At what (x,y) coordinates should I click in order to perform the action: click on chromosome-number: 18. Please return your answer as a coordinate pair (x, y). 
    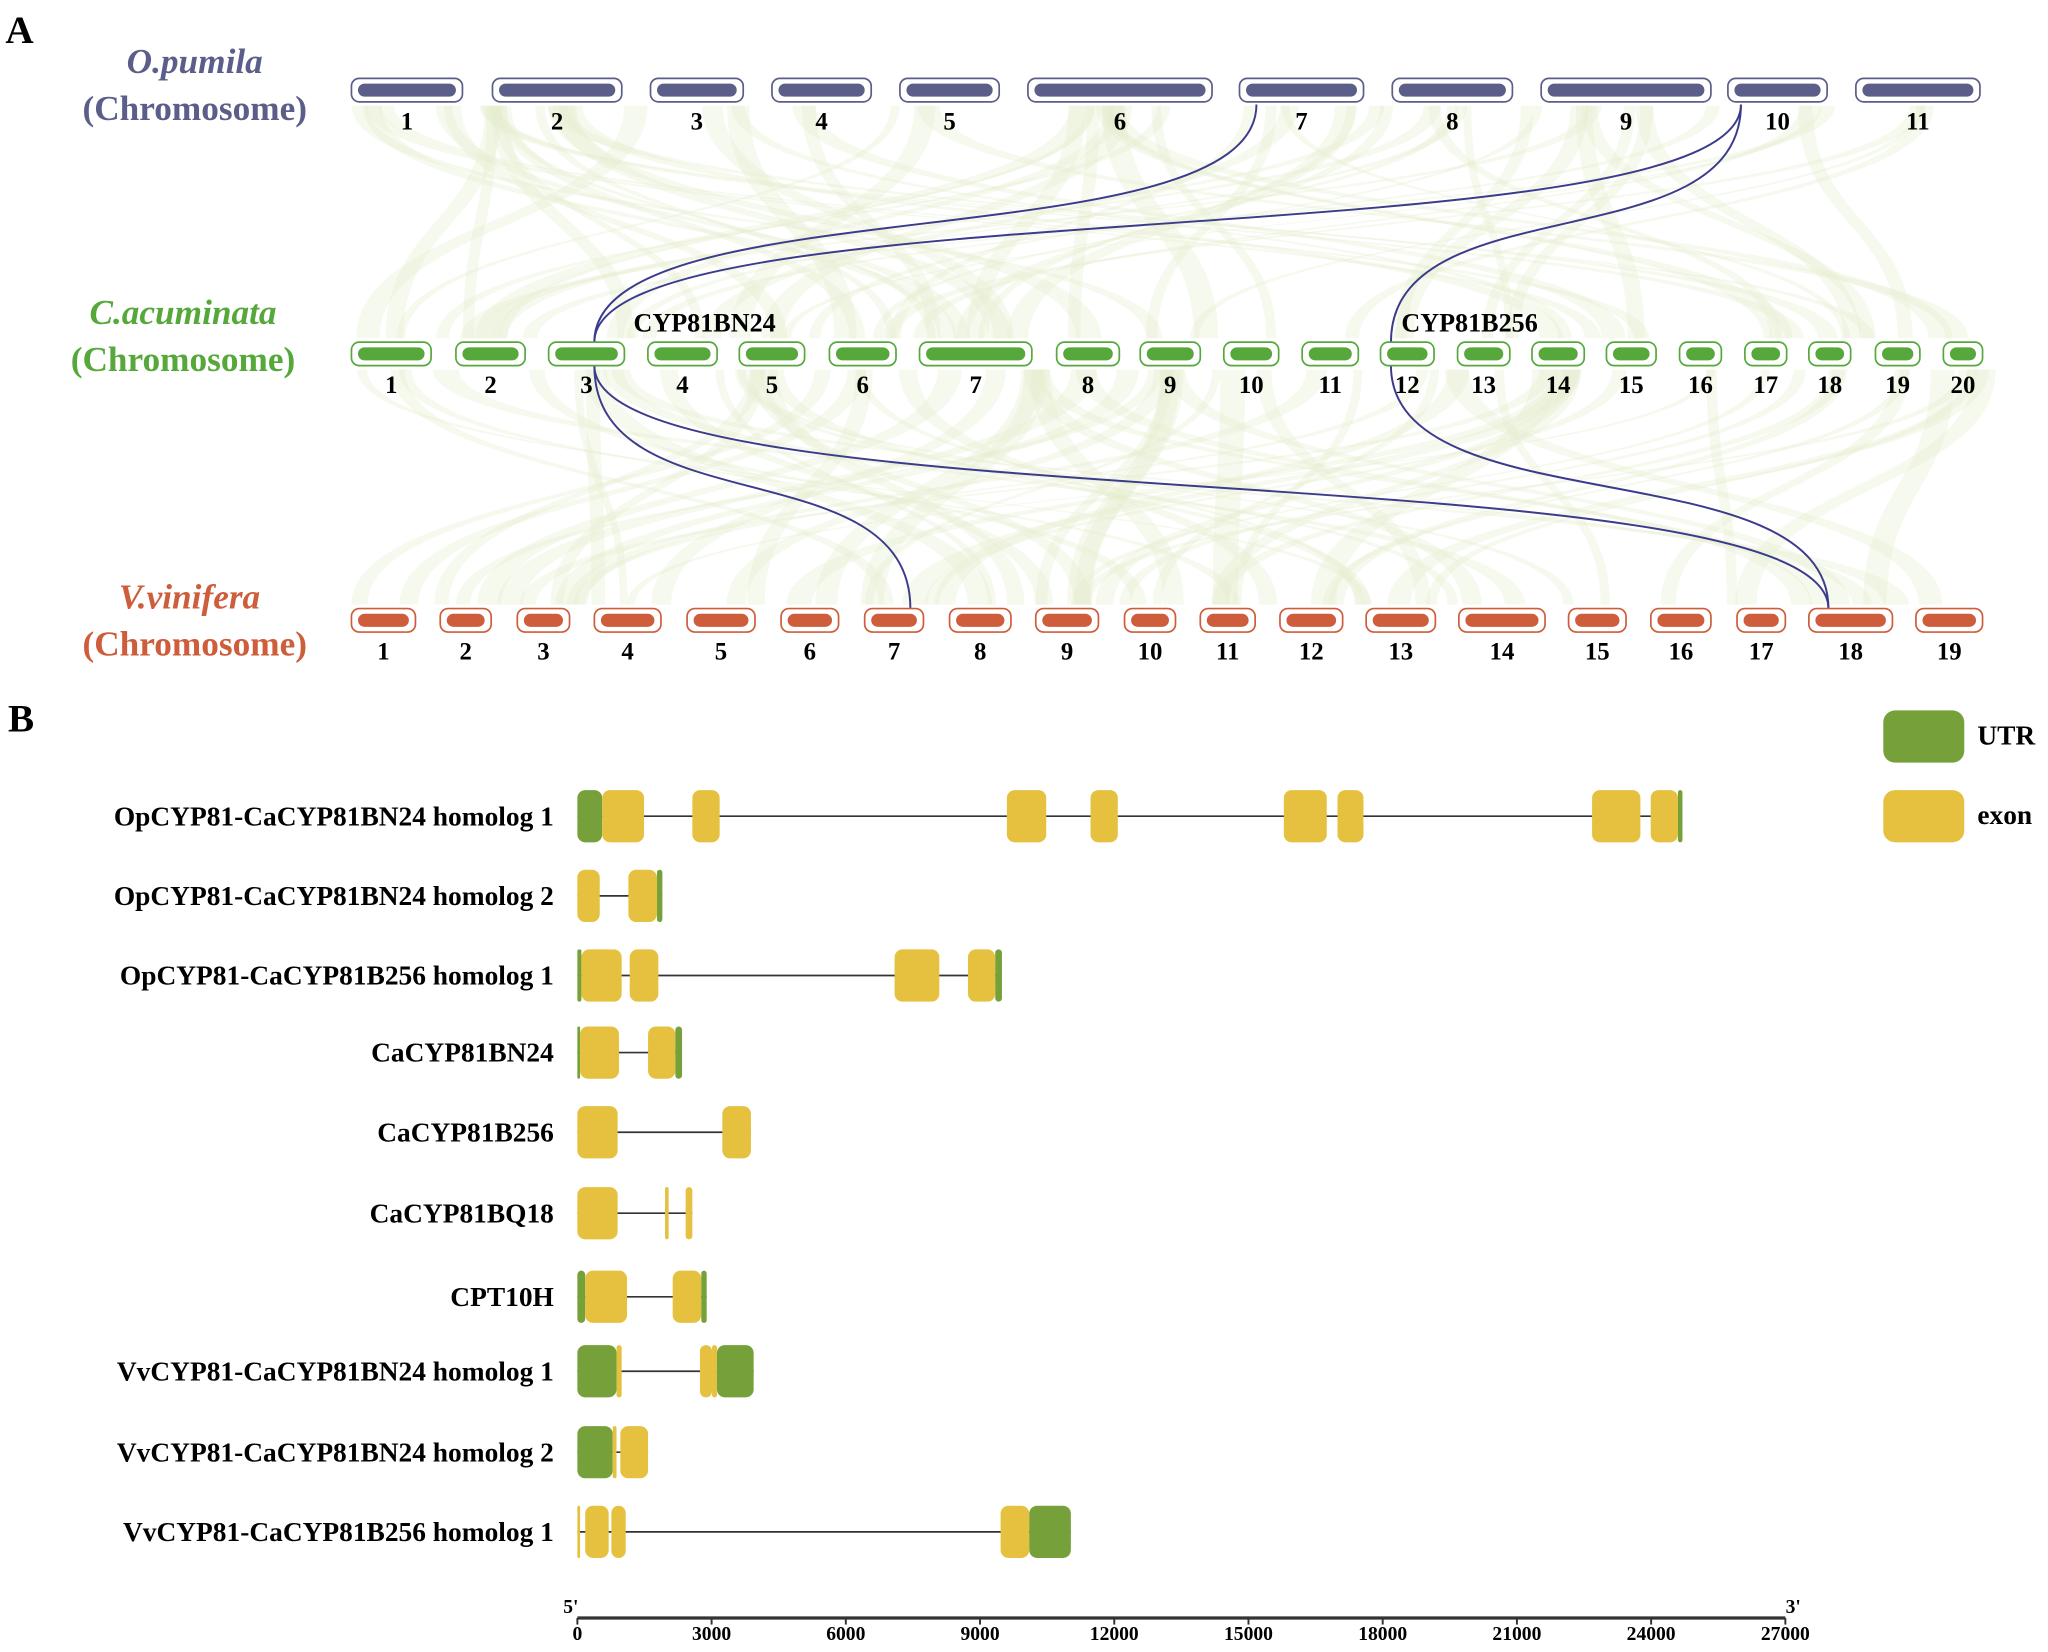
    Looking at the image, I should click on (1829, 385).